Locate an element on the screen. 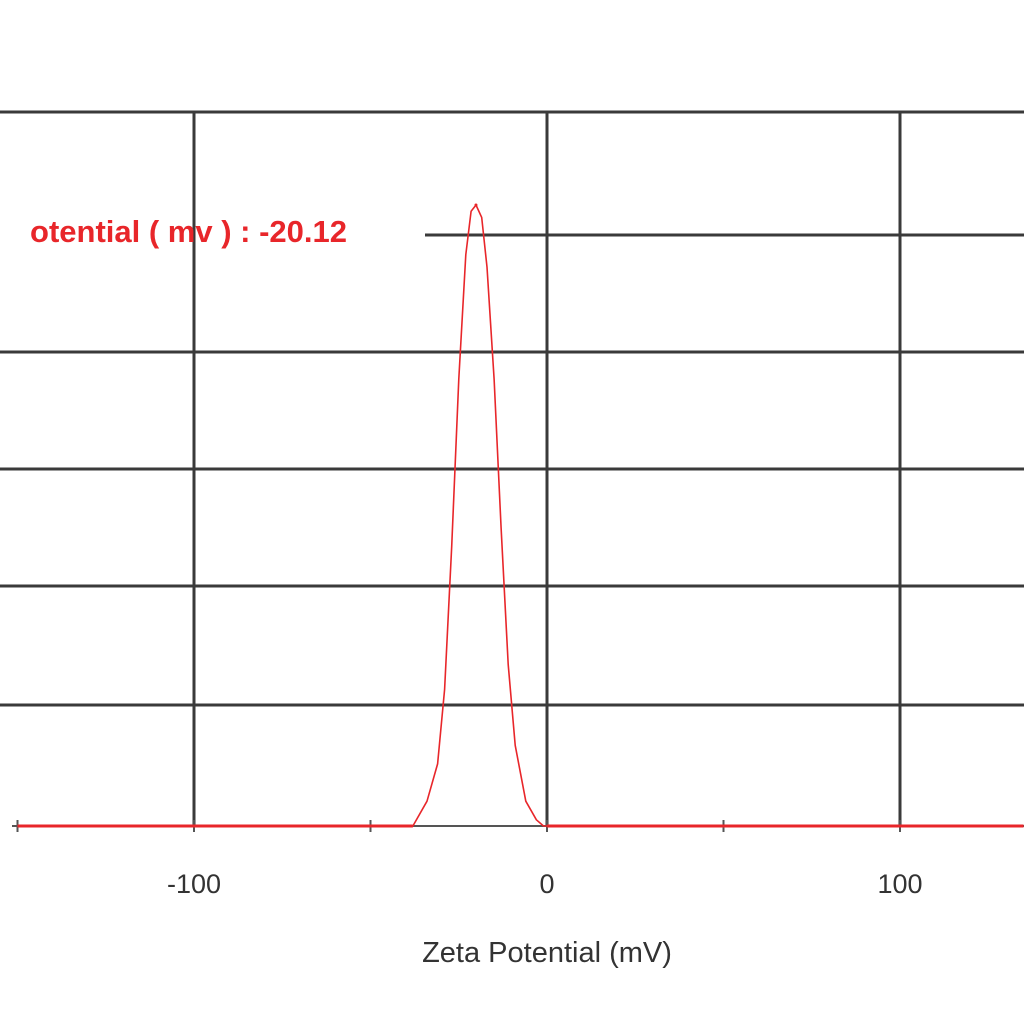  x-tick-label: -100 is located at coordinates (194, 884).